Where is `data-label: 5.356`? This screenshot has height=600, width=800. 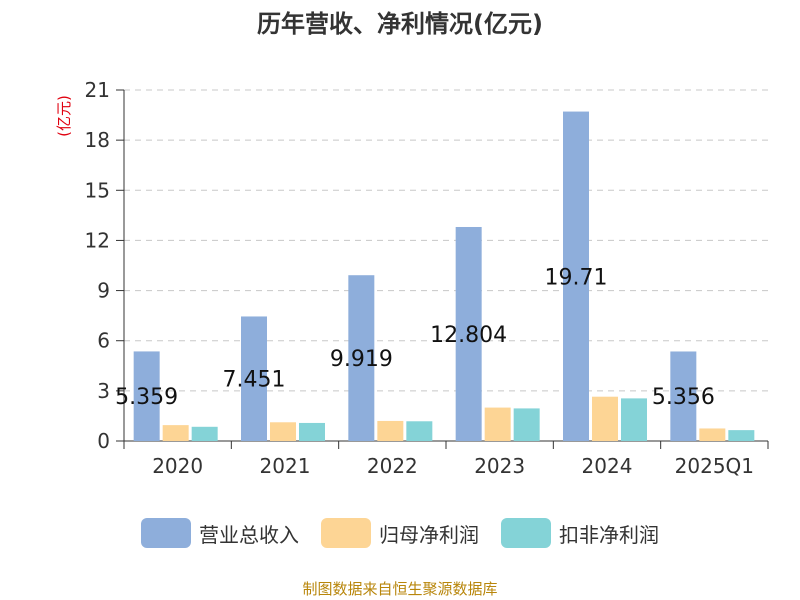
data-label: 5.356 is located at coordinates (683, 397).